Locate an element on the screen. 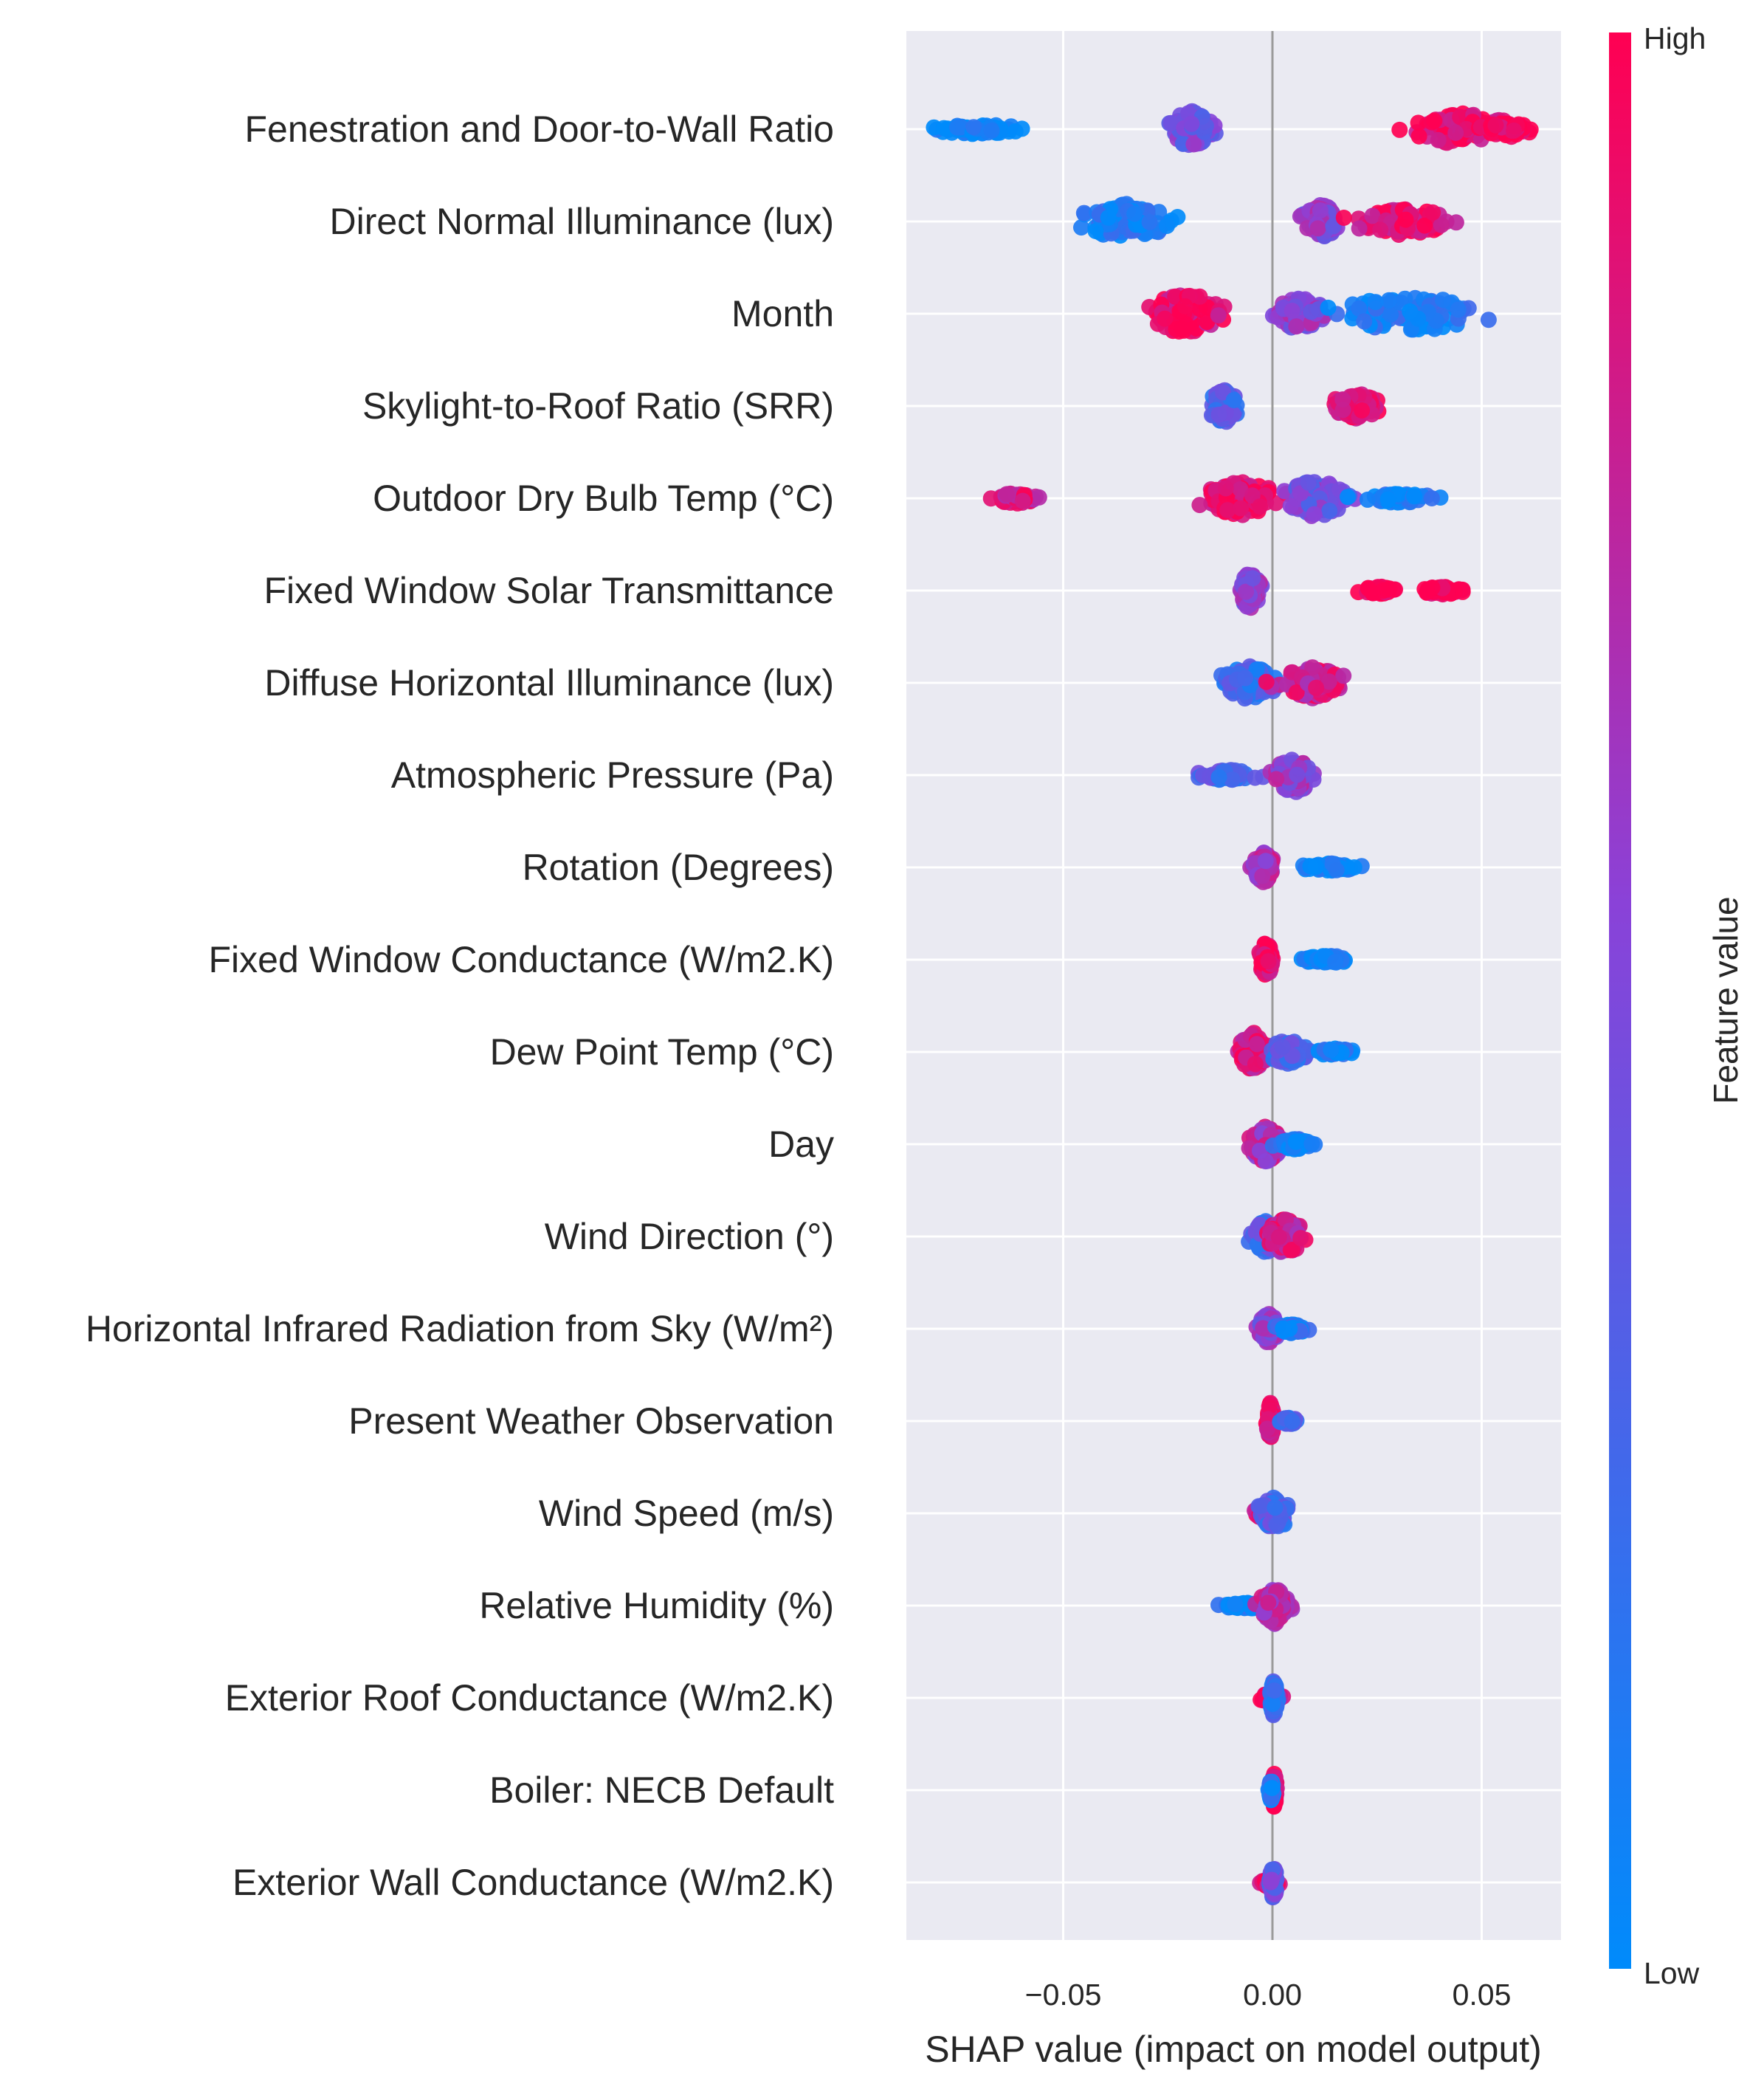  feature-label: Month is located at coordinates (782, 313).